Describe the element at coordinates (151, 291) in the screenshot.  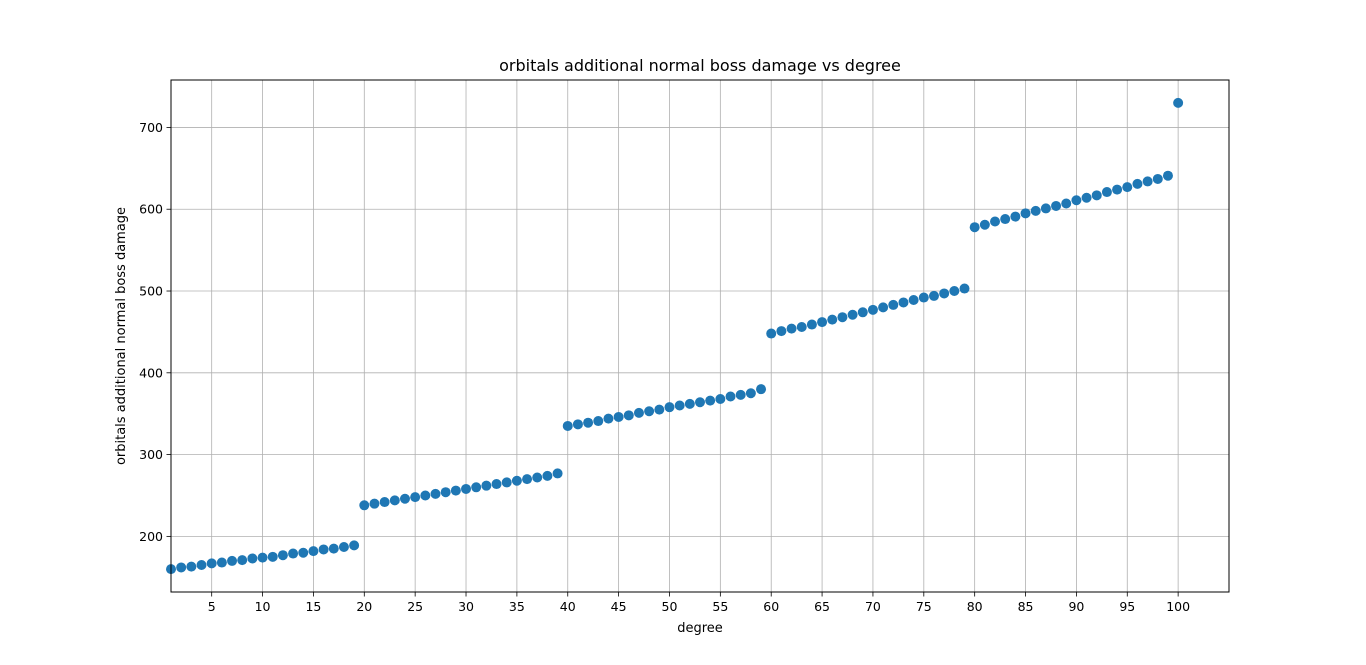
I see `y-tick-label: 500` at that location.